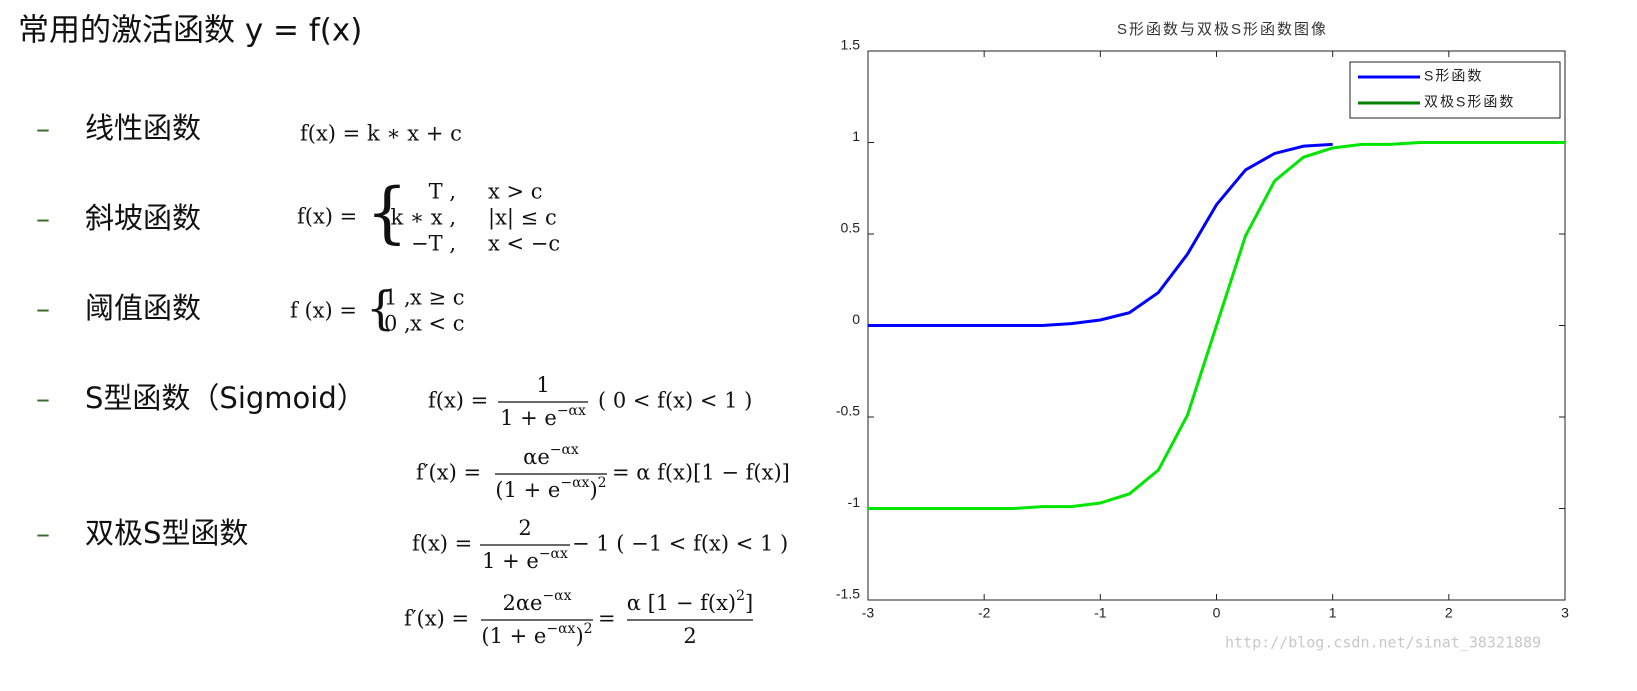 This screenshot has height=691, width=1637. Describe the element at coordinates (515, 192) in the screenshot. I see `case-condition: x > c` at that location.